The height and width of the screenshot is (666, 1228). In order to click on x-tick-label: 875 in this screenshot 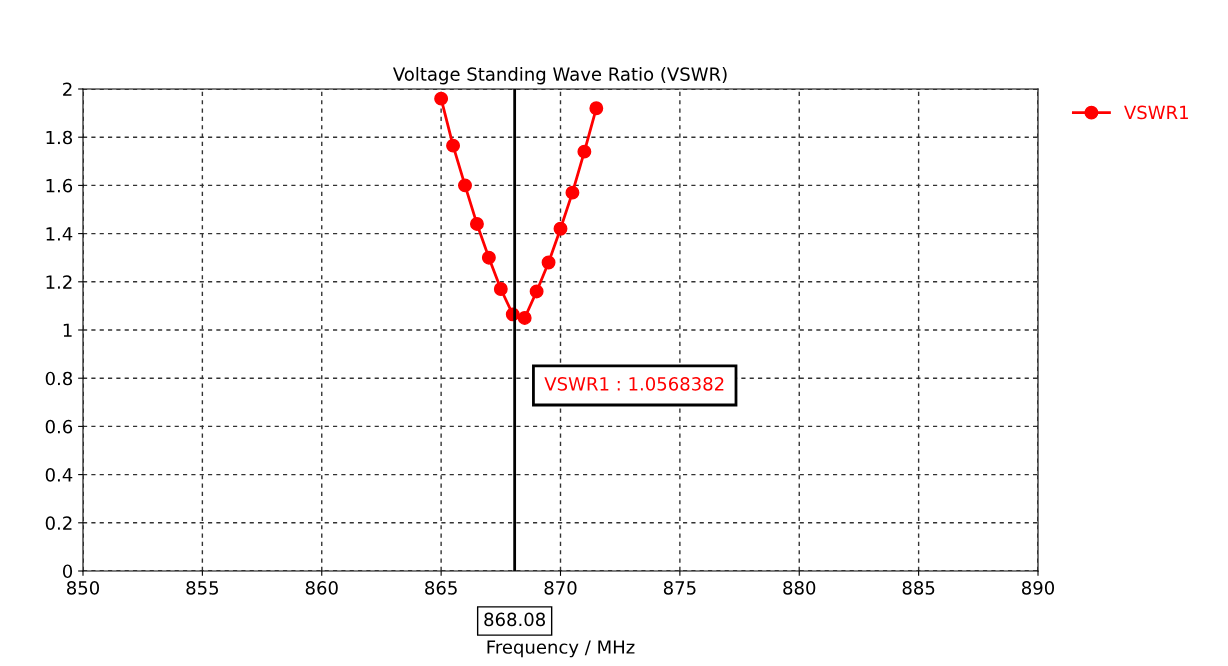, I will do `click(679, 588)`.